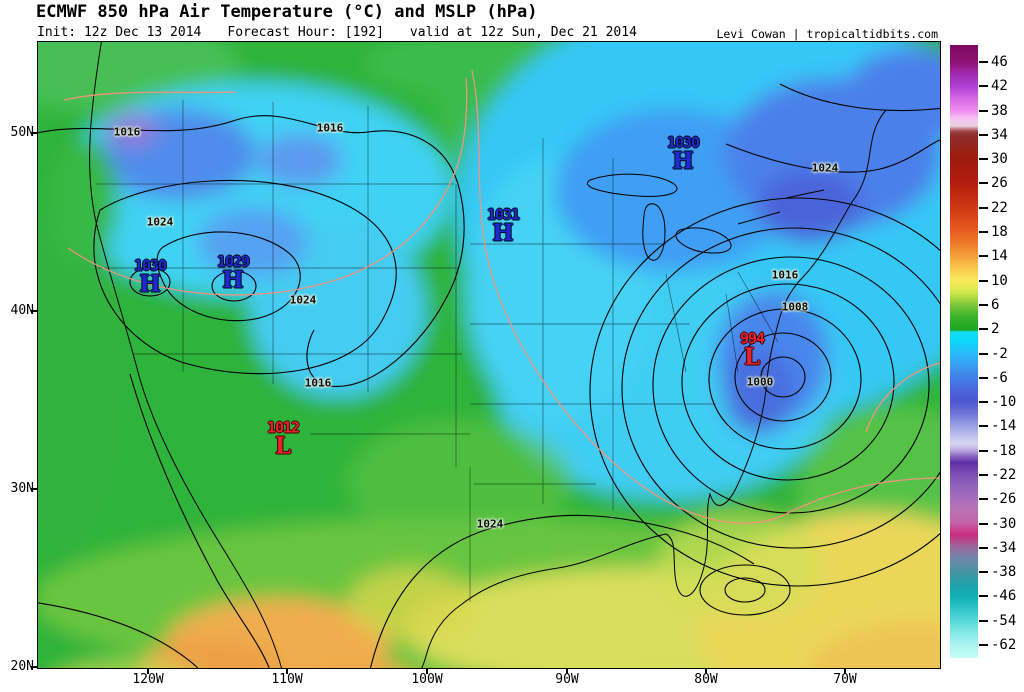  What do you see at coordinates (999, 377) in the screenshot?
I see `colorbar-tick-label: -6` at bounding box center [999, 377].